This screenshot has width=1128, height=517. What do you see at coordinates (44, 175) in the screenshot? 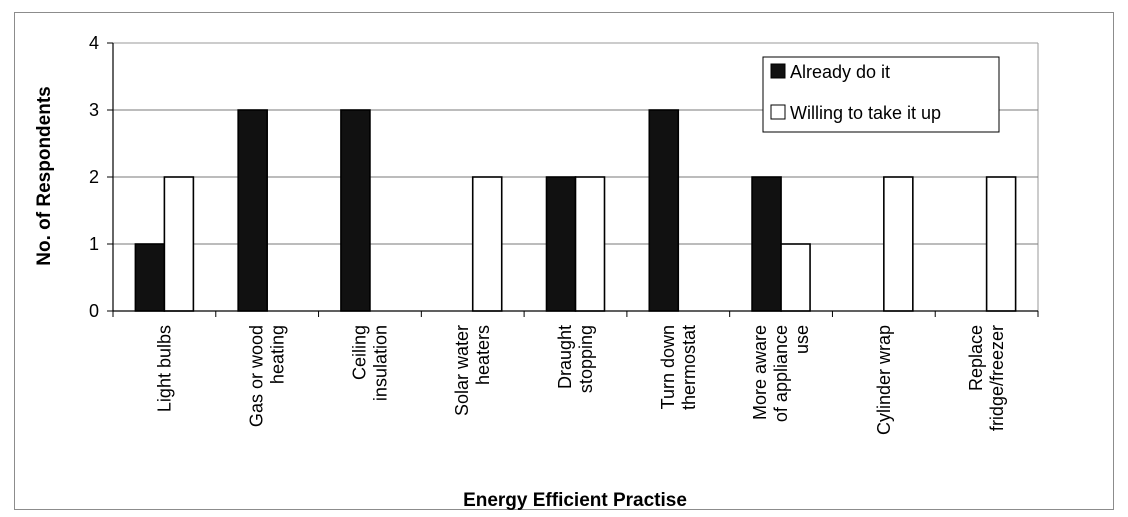
I see `y-axis-label: No. of Respondents` at bounding box center [44, 175].